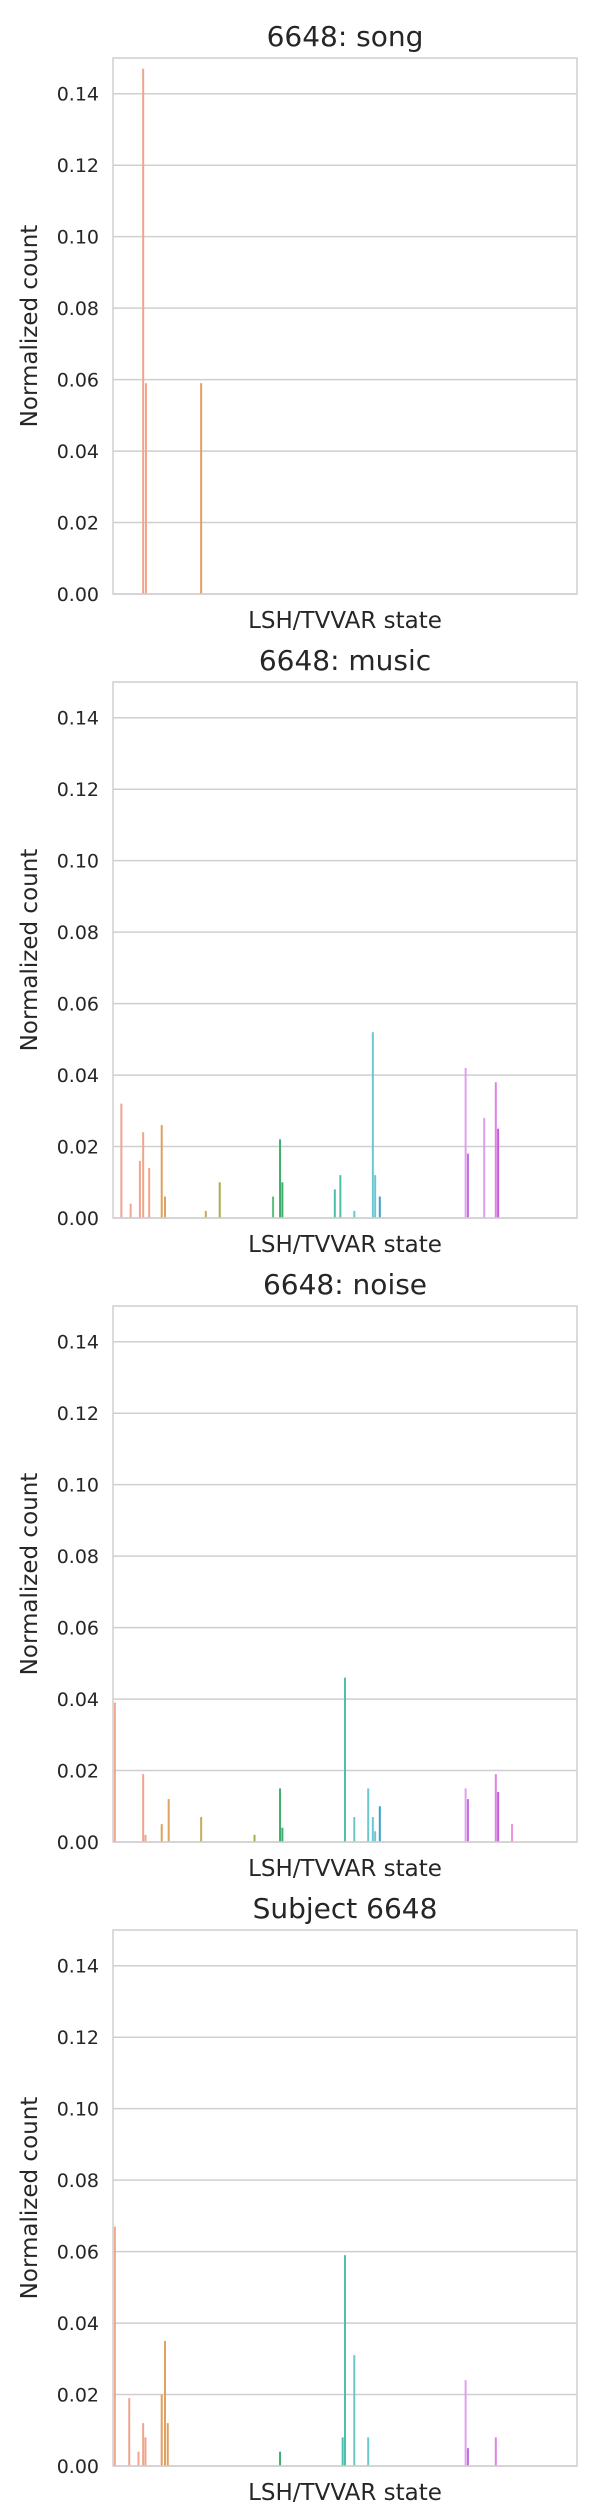 The width and height of the screenshot is (600, 2520). I want to click on chart-title: 6648: noise, so click(345, 1284).